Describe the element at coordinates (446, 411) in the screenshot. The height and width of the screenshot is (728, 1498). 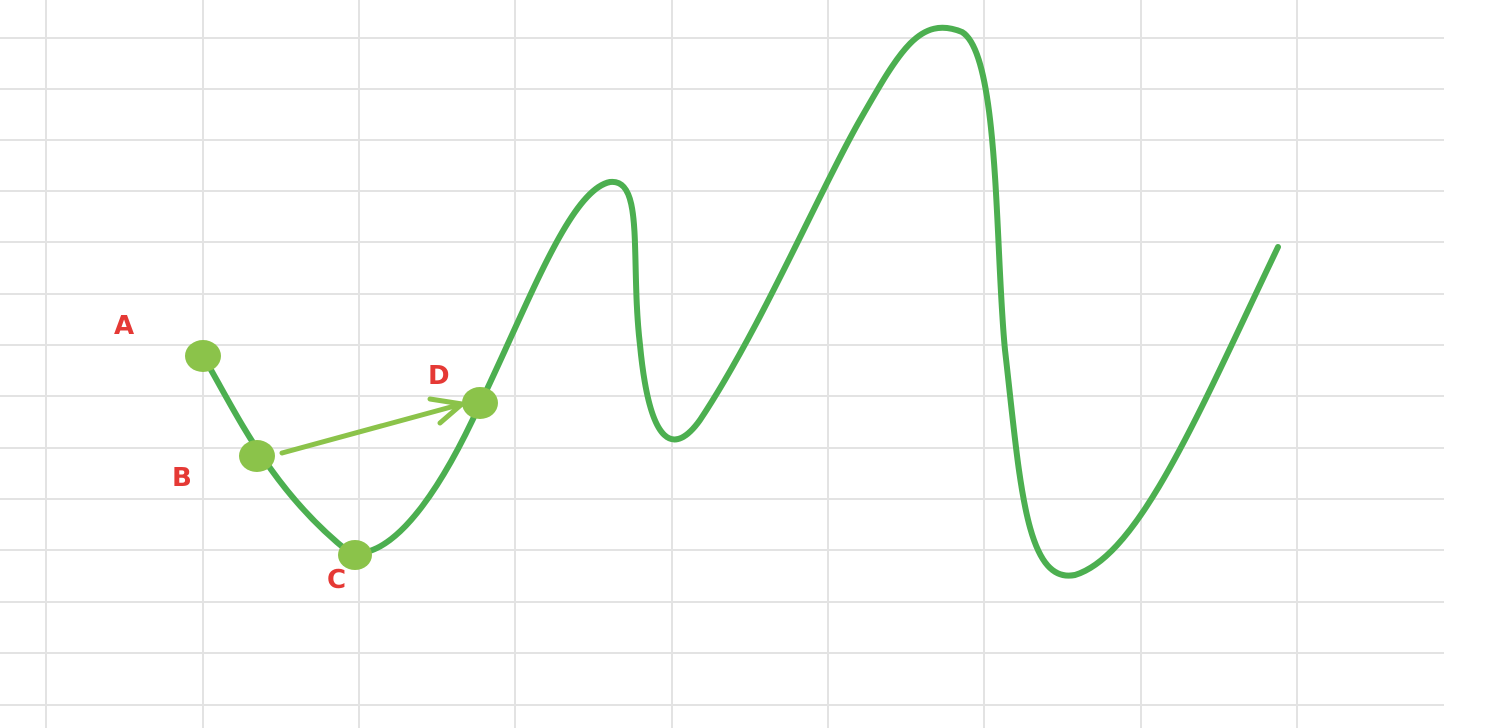
I see `arrow-head` at that location.